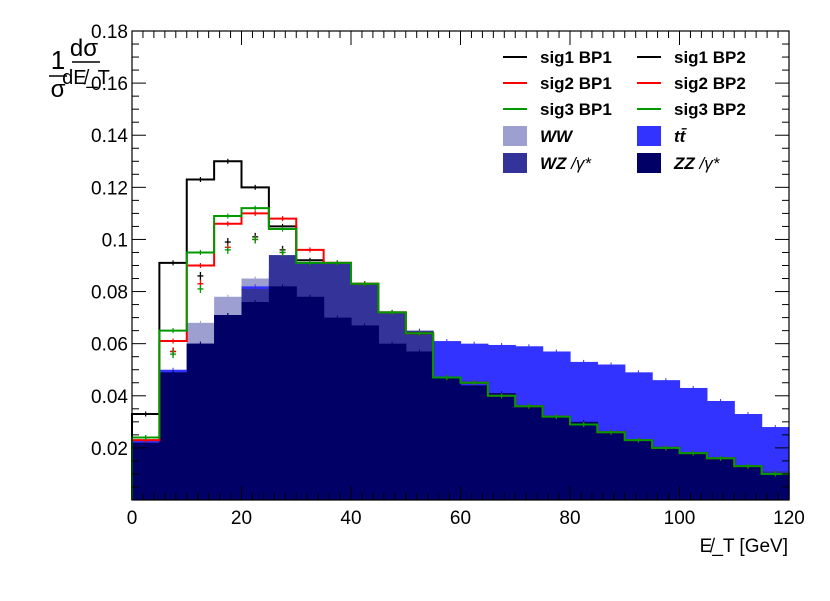  I want to click on legend-label: sig2 BP2, so click(710, 83).